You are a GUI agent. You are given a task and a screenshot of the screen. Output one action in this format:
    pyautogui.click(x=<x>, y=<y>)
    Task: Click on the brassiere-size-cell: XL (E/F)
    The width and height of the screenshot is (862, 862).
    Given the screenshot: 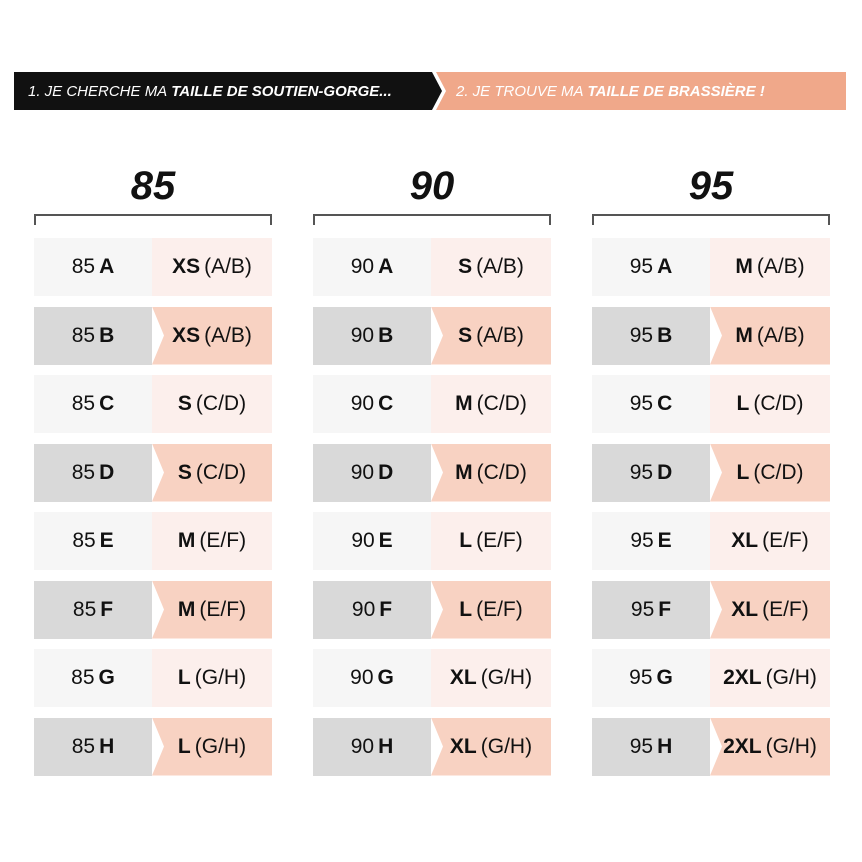 What is the action you would take?
    pyautogui.click(x=770, y=541)
    